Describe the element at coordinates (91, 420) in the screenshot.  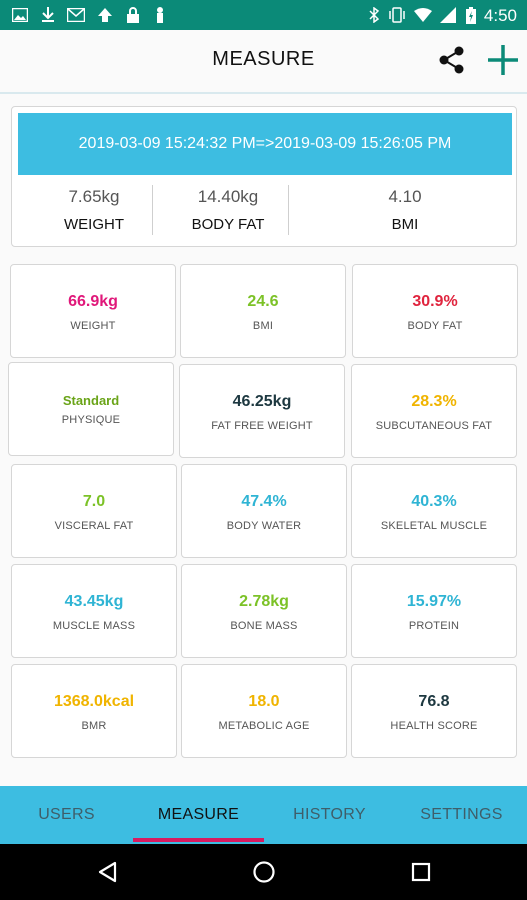
I see `metric-label: PHYSIQUE` at that location.